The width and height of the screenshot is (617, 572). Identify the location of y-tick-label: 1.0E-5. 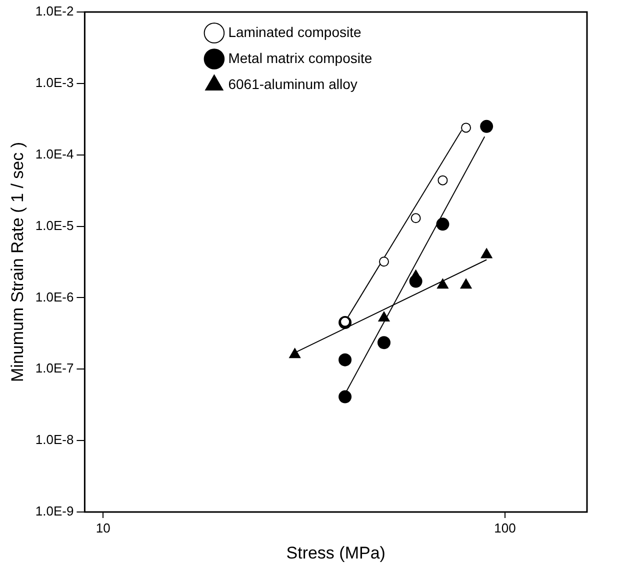
(54, 225).